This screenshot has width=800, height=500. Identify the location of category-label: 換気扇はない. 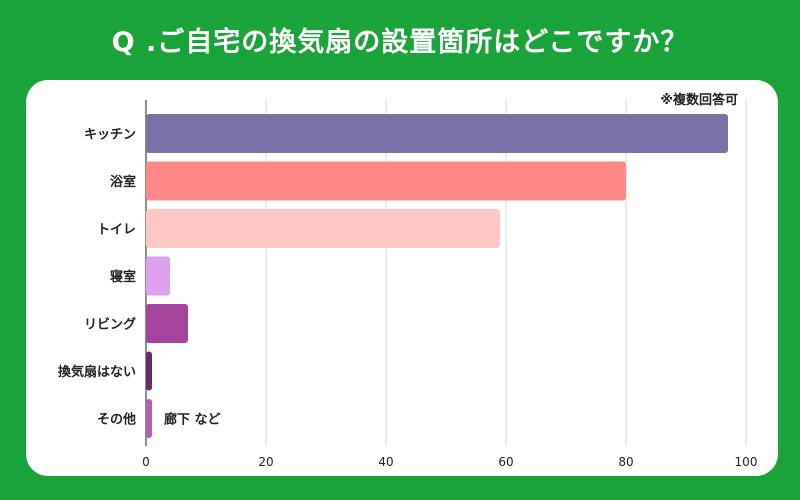
(97, 372).